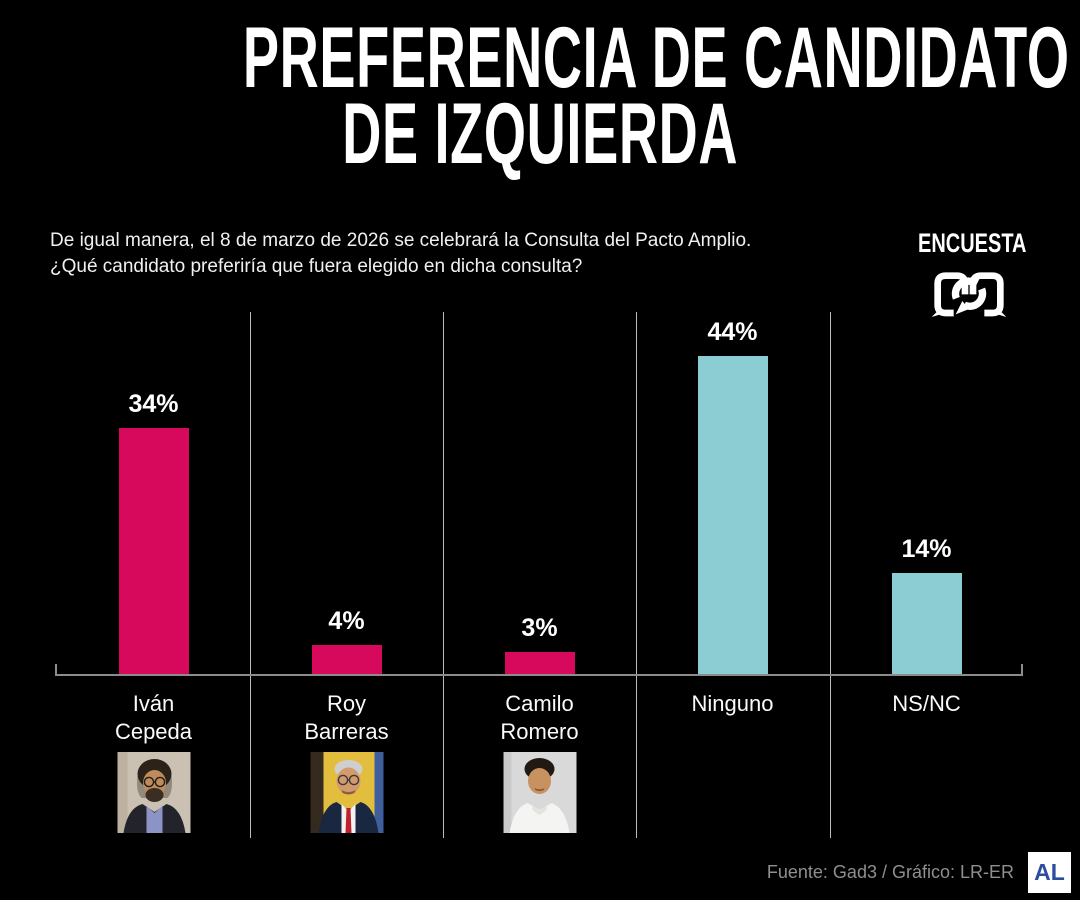  I want to click on category-label-line1: Iván, so click(153, 703).